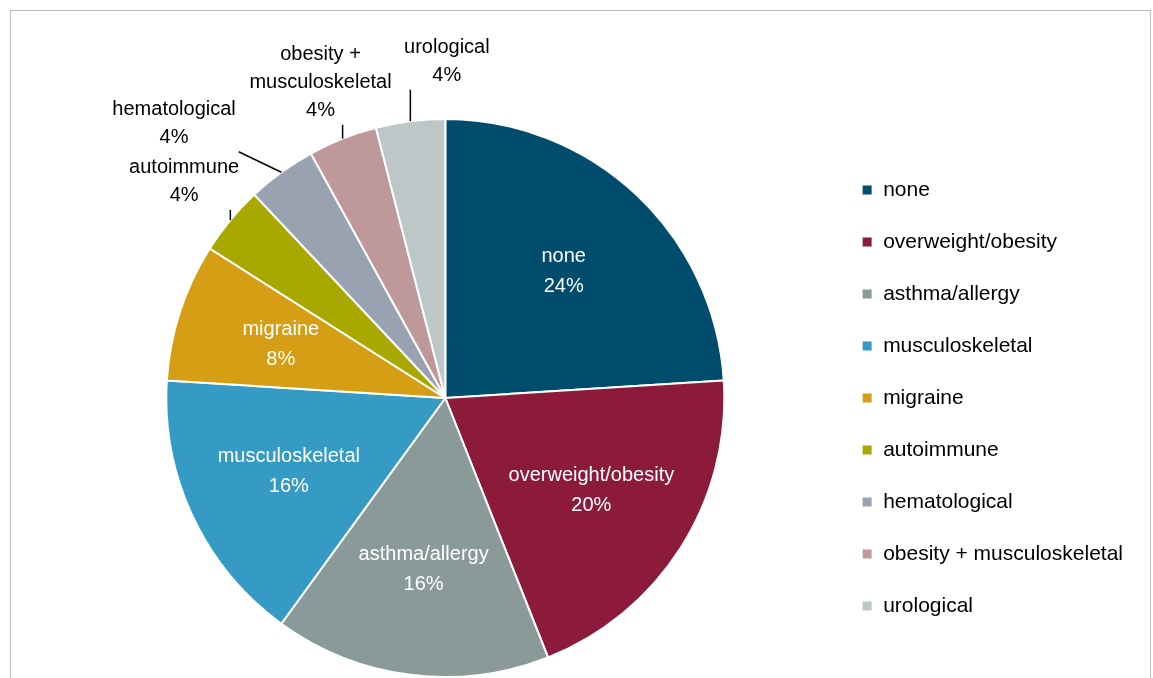 The image size is (1153, 678). What do you see at coordinates (591, 474) in the screenshot?
I see `slice-label: overweight/obesity` at bounding box center [591, 474].